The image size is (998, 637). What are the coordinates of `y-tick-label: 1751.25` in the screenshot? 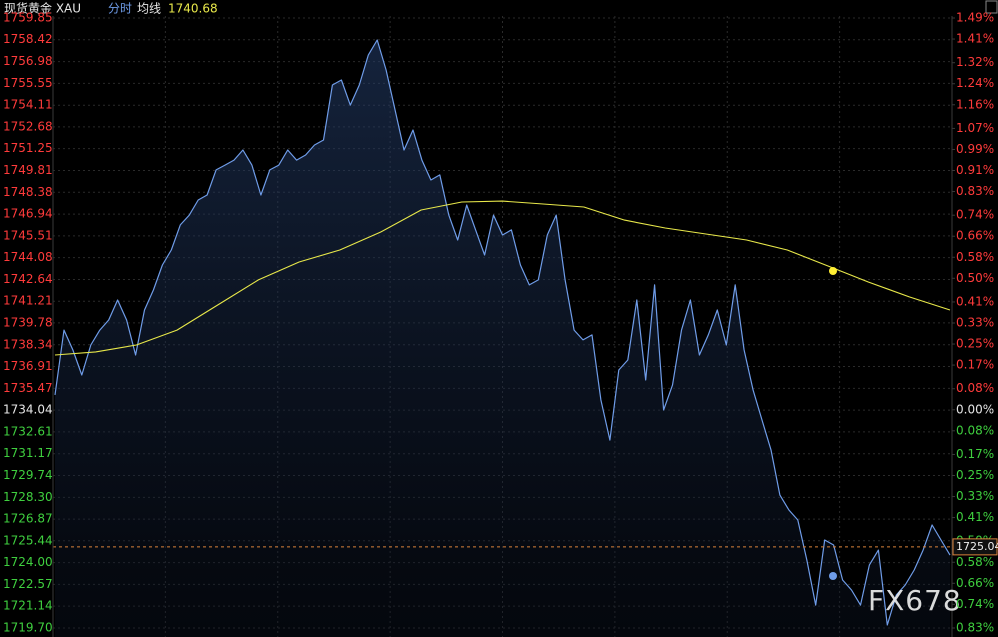 It's located at (28, 148).